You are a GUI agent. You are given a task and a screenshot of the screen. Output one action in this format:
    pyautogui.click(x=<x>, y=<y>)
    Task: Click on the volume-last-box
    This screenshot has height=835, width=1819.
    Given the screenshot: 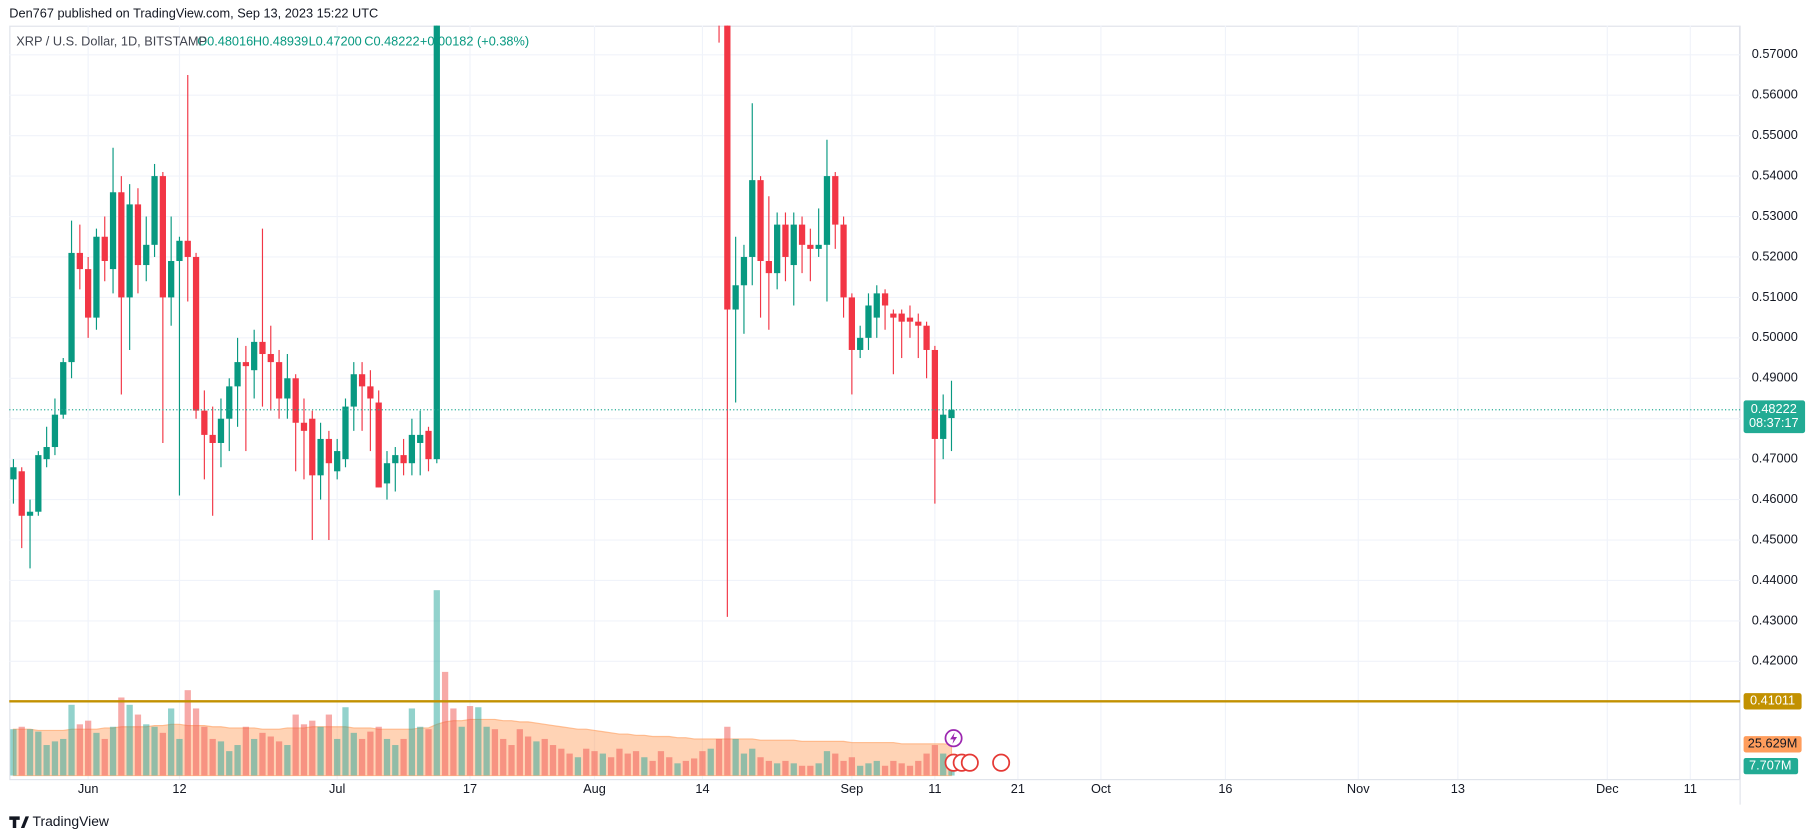 What is the action you would take?
    pyautogui.click(x=1771, y=766)
    